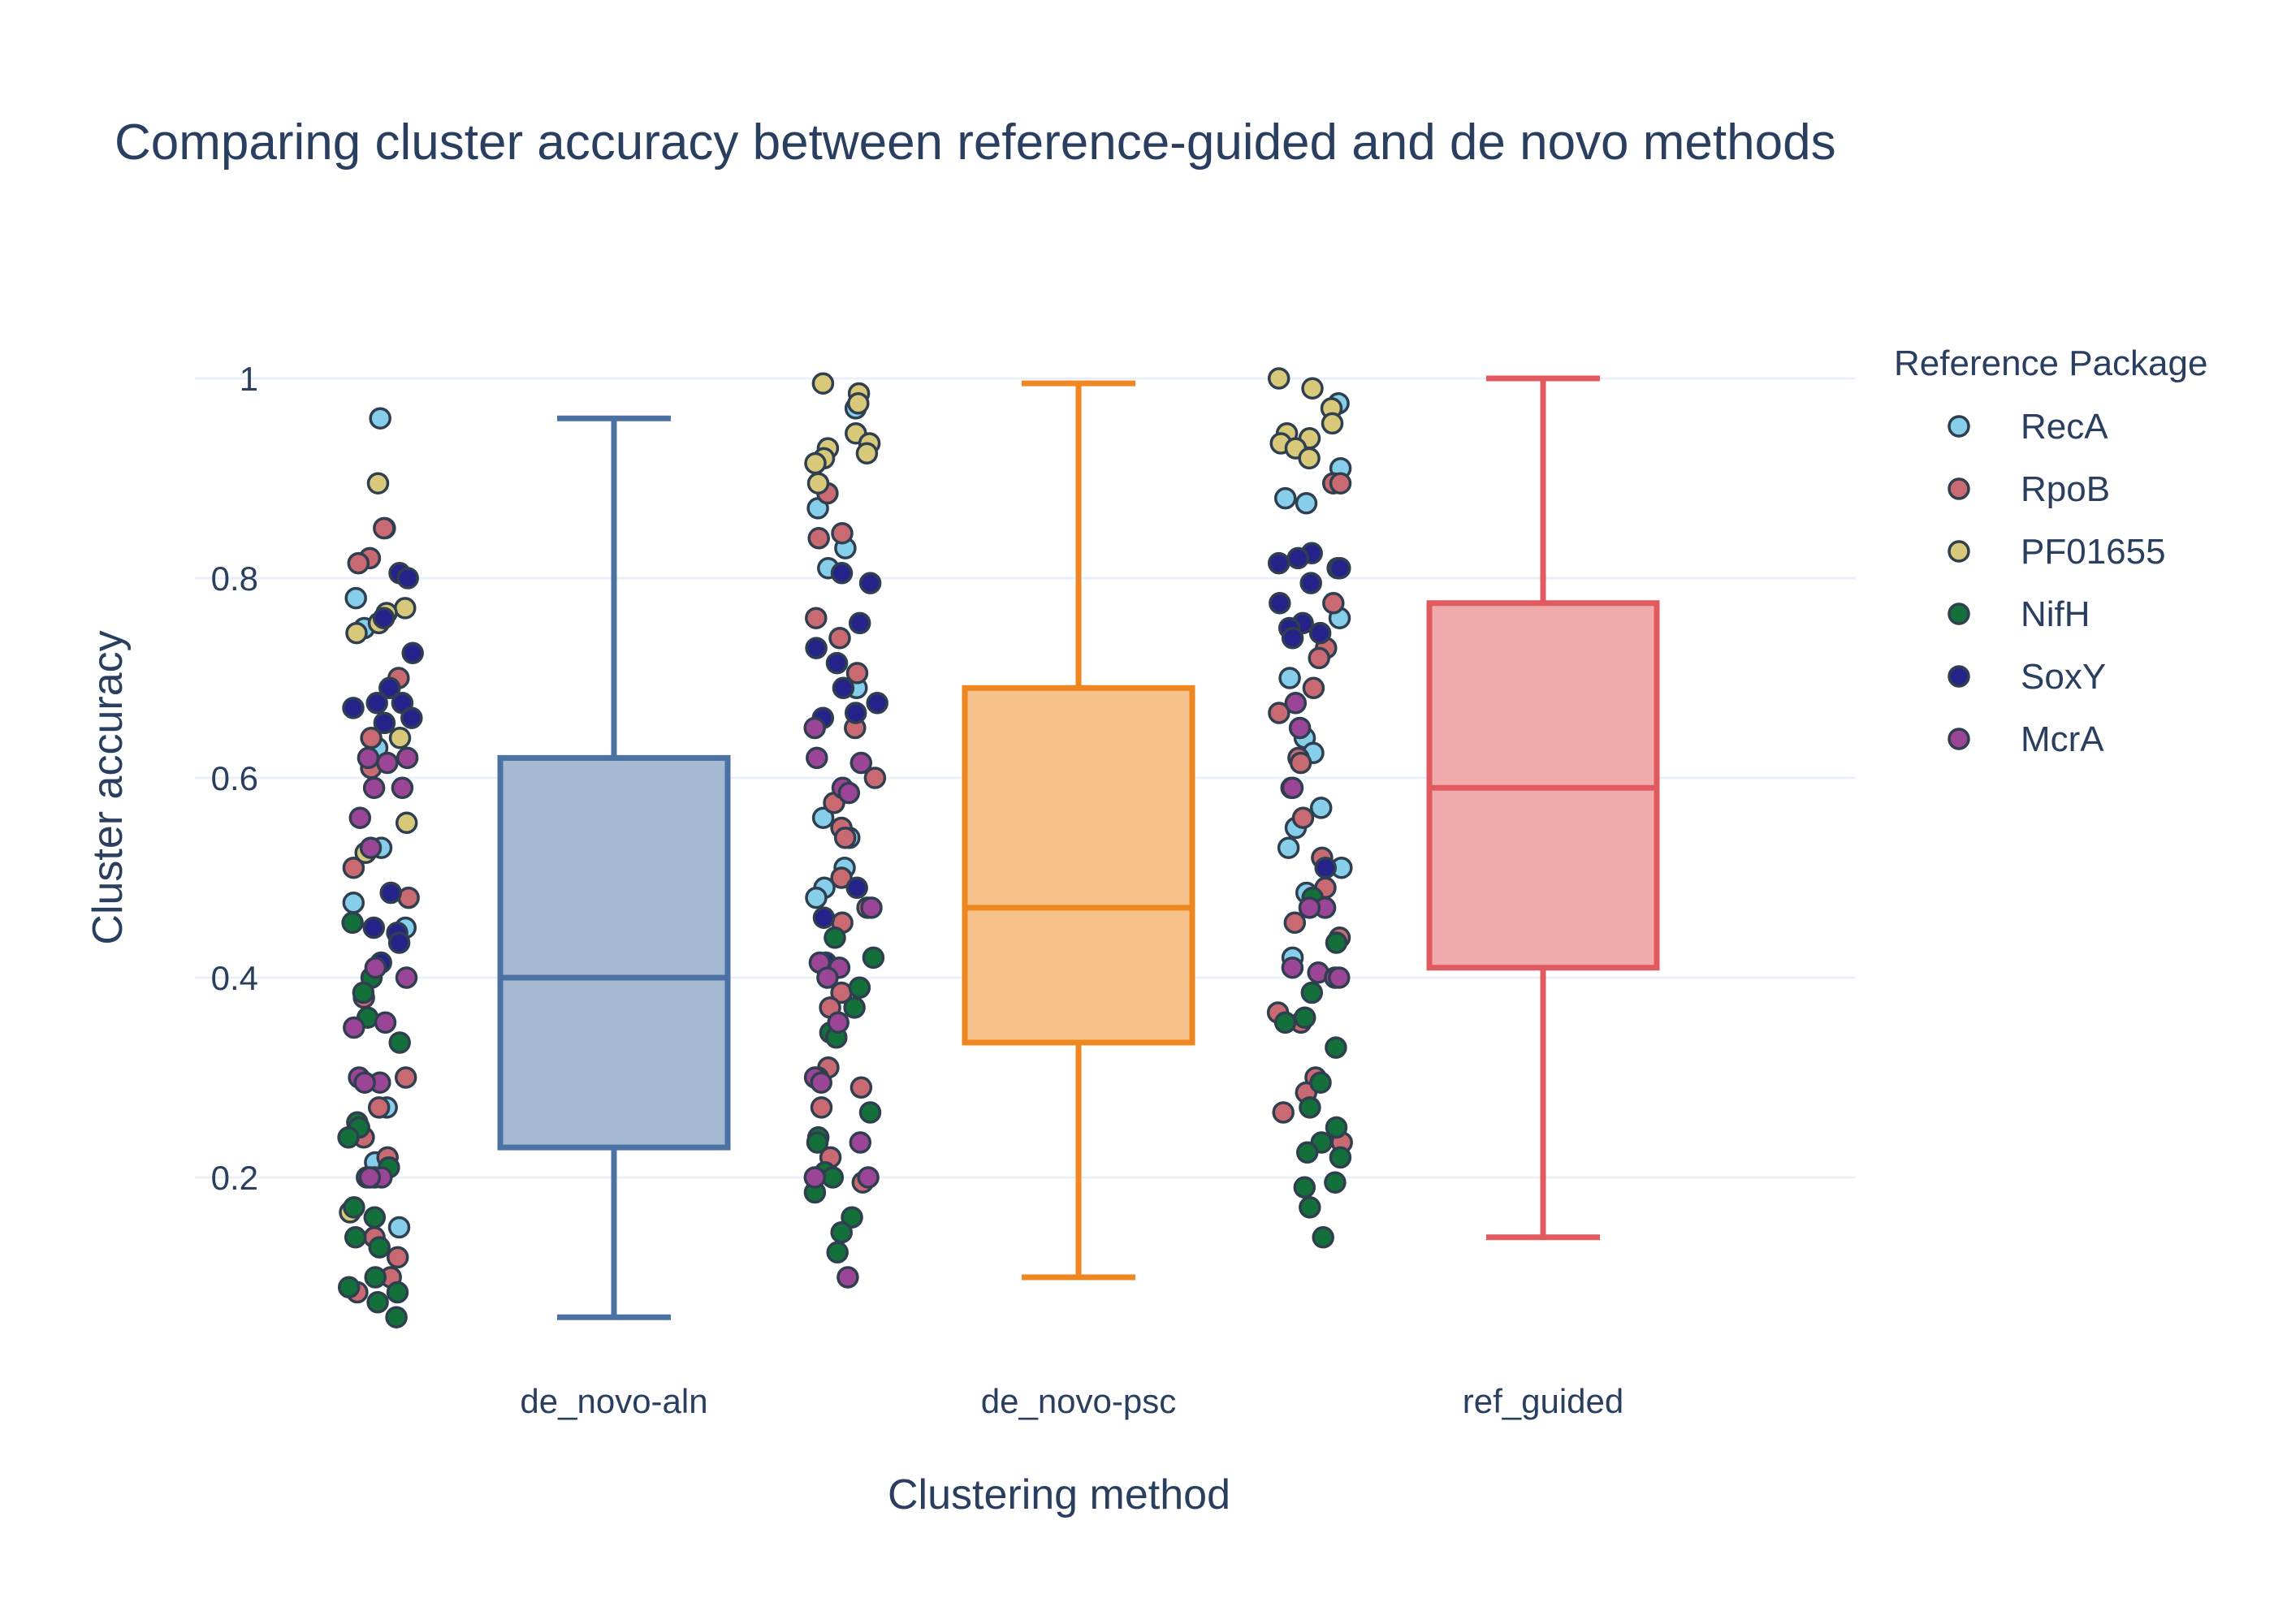 Image resolution: width=2274 pixels, height=1624 pixels. What do you see at coordinates (2063, 677) in the screenshot?
I see `legend-label: SoxY` at bounding box center [2063, 677].